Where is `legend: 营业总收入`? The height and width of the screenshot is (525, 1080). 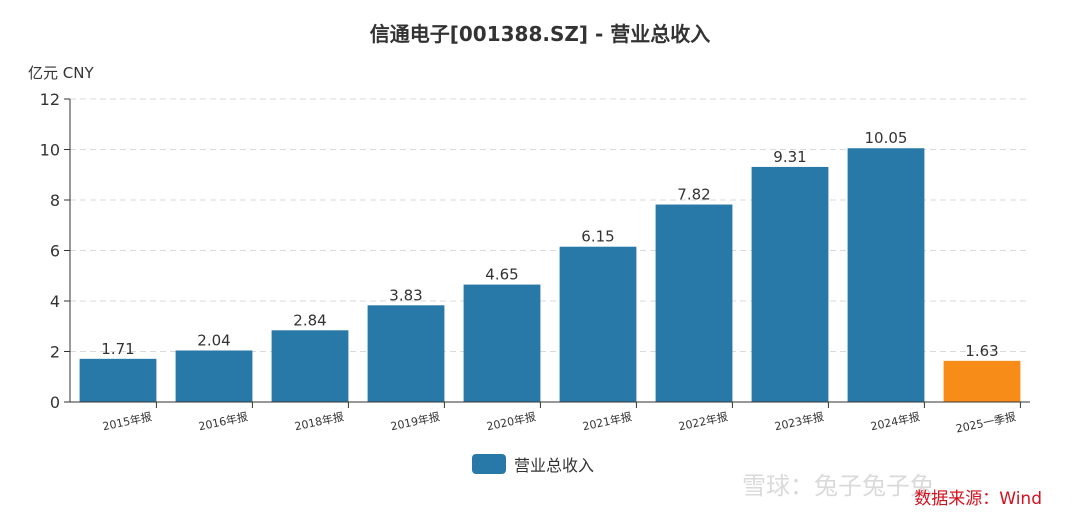 legend: 营业总收入 is located at coordinates (533, 464).